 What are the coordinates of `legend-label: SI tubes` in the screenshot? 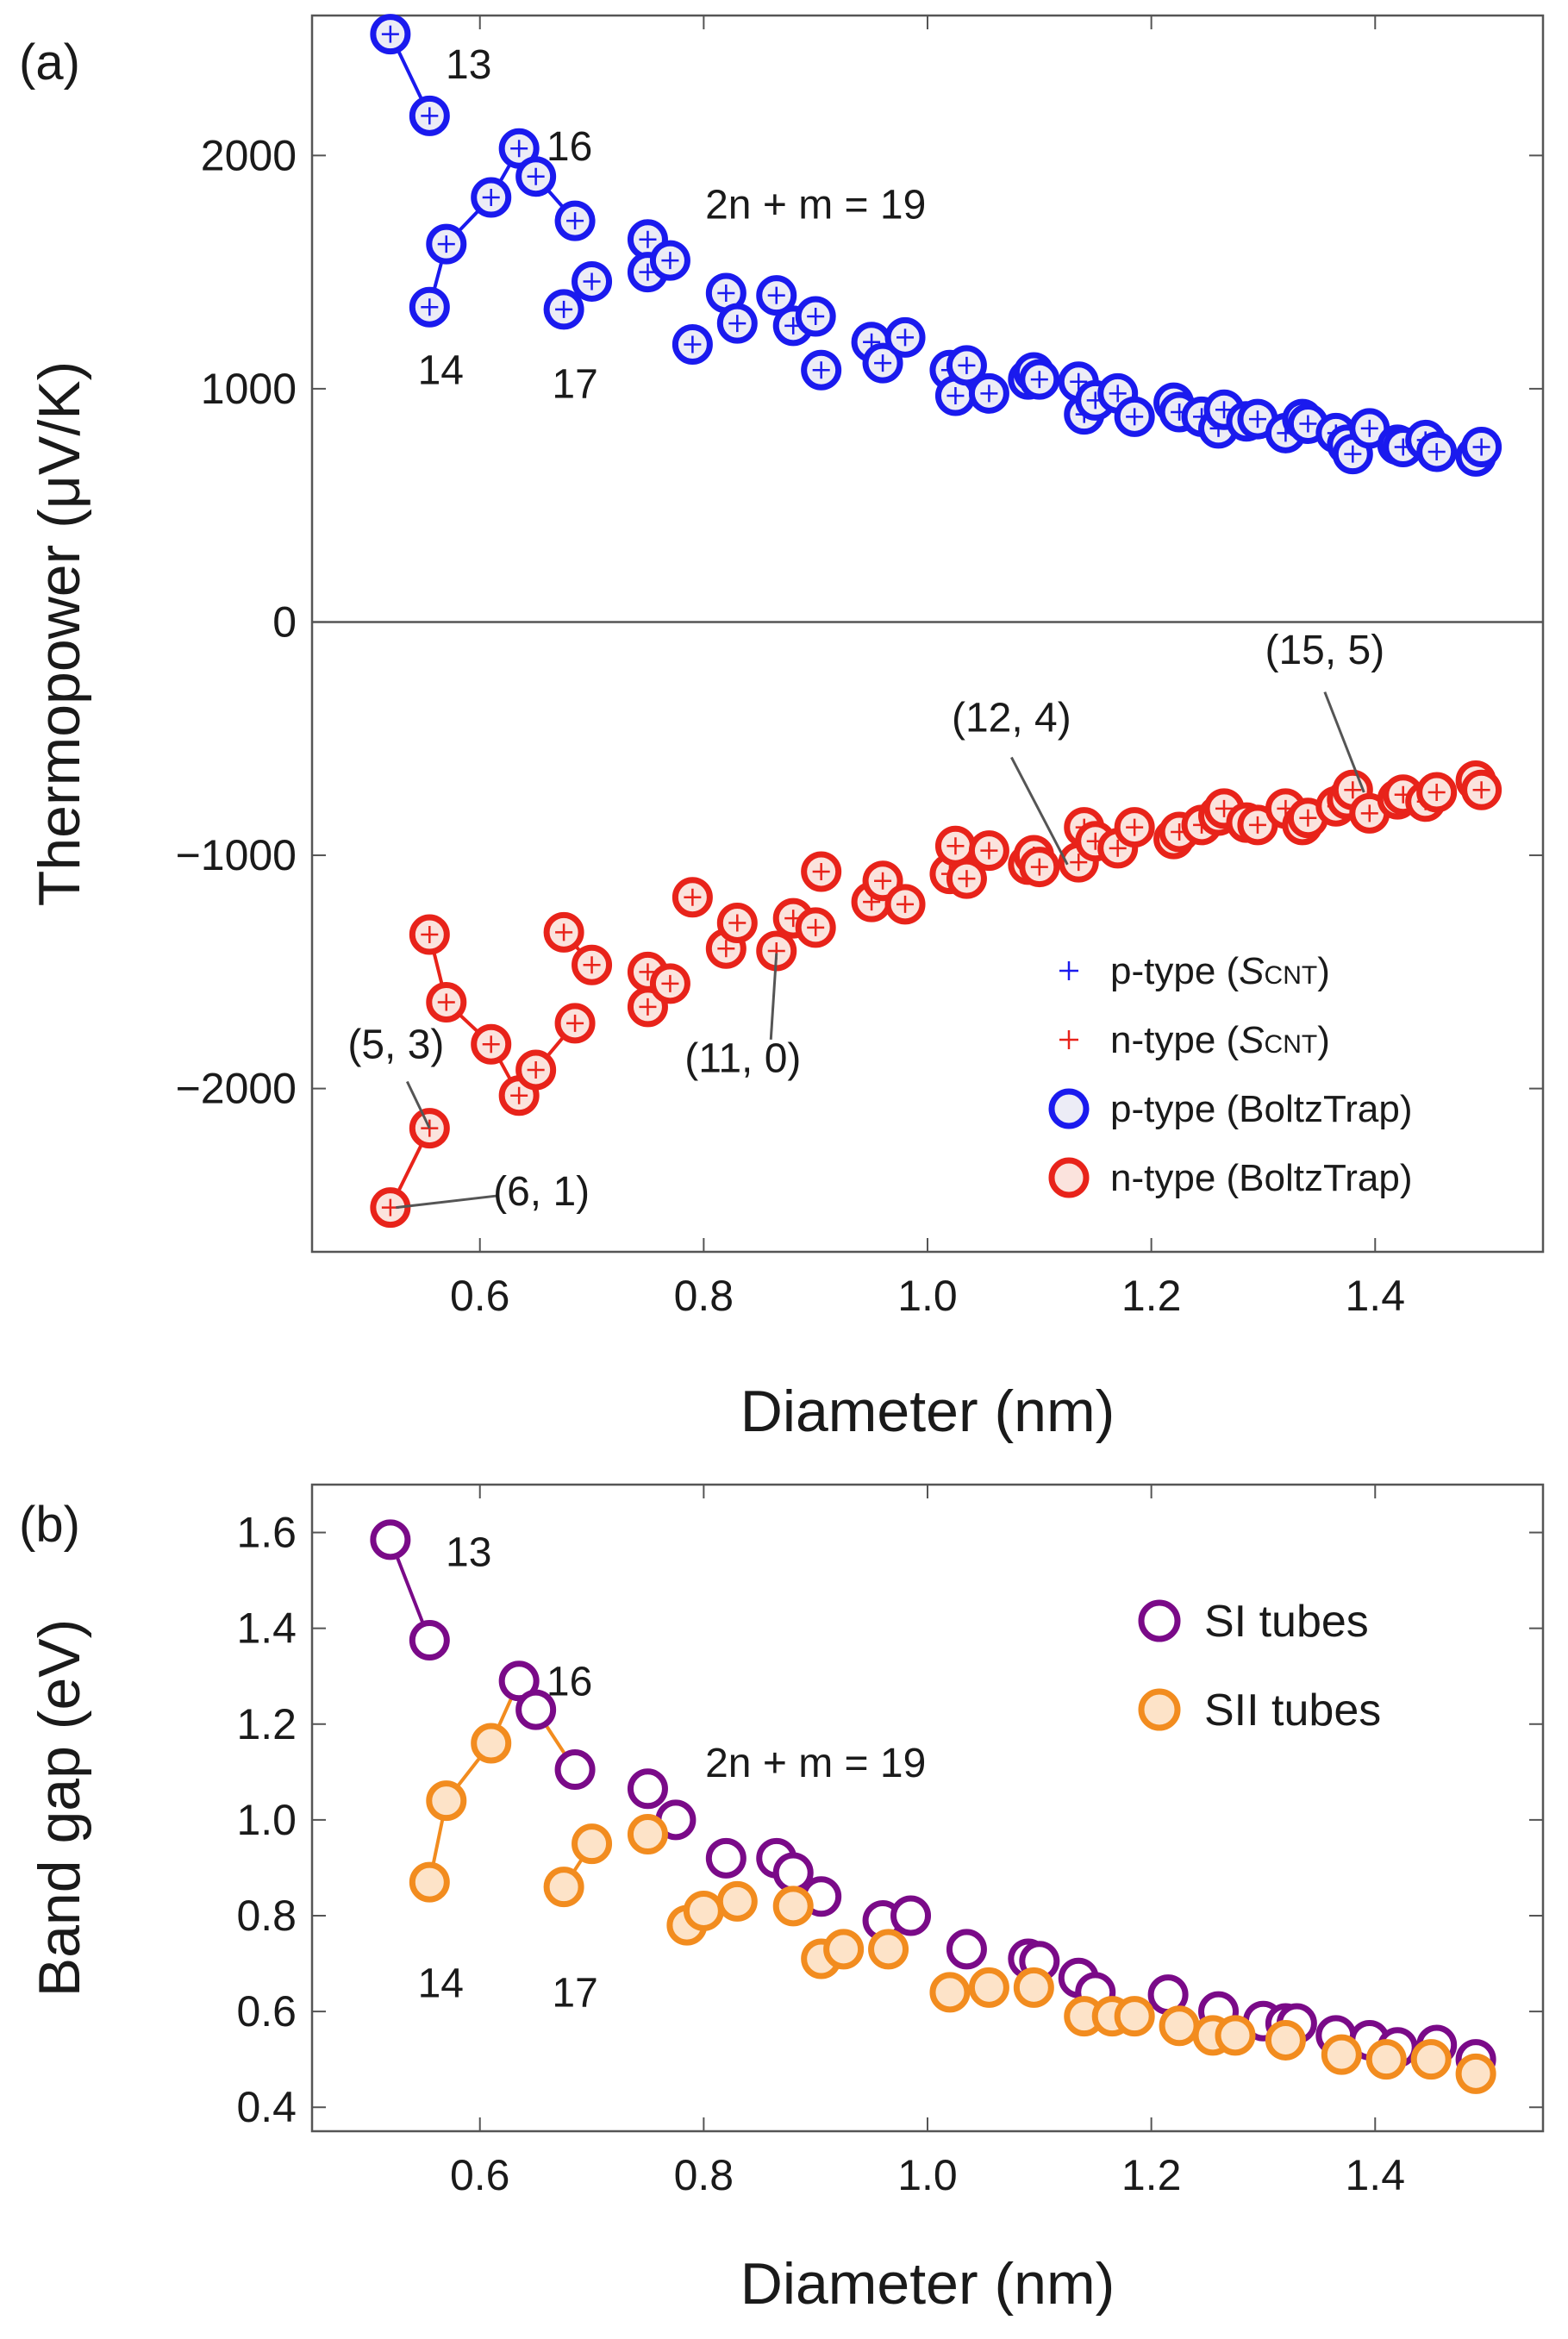 It's located at (1286, 1622).